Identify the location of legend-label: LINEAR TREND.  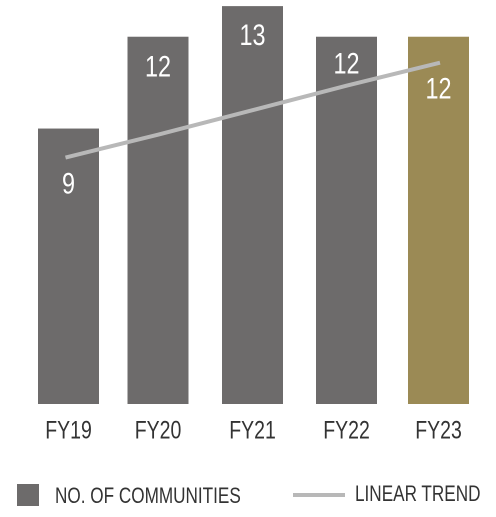
(417, 494).